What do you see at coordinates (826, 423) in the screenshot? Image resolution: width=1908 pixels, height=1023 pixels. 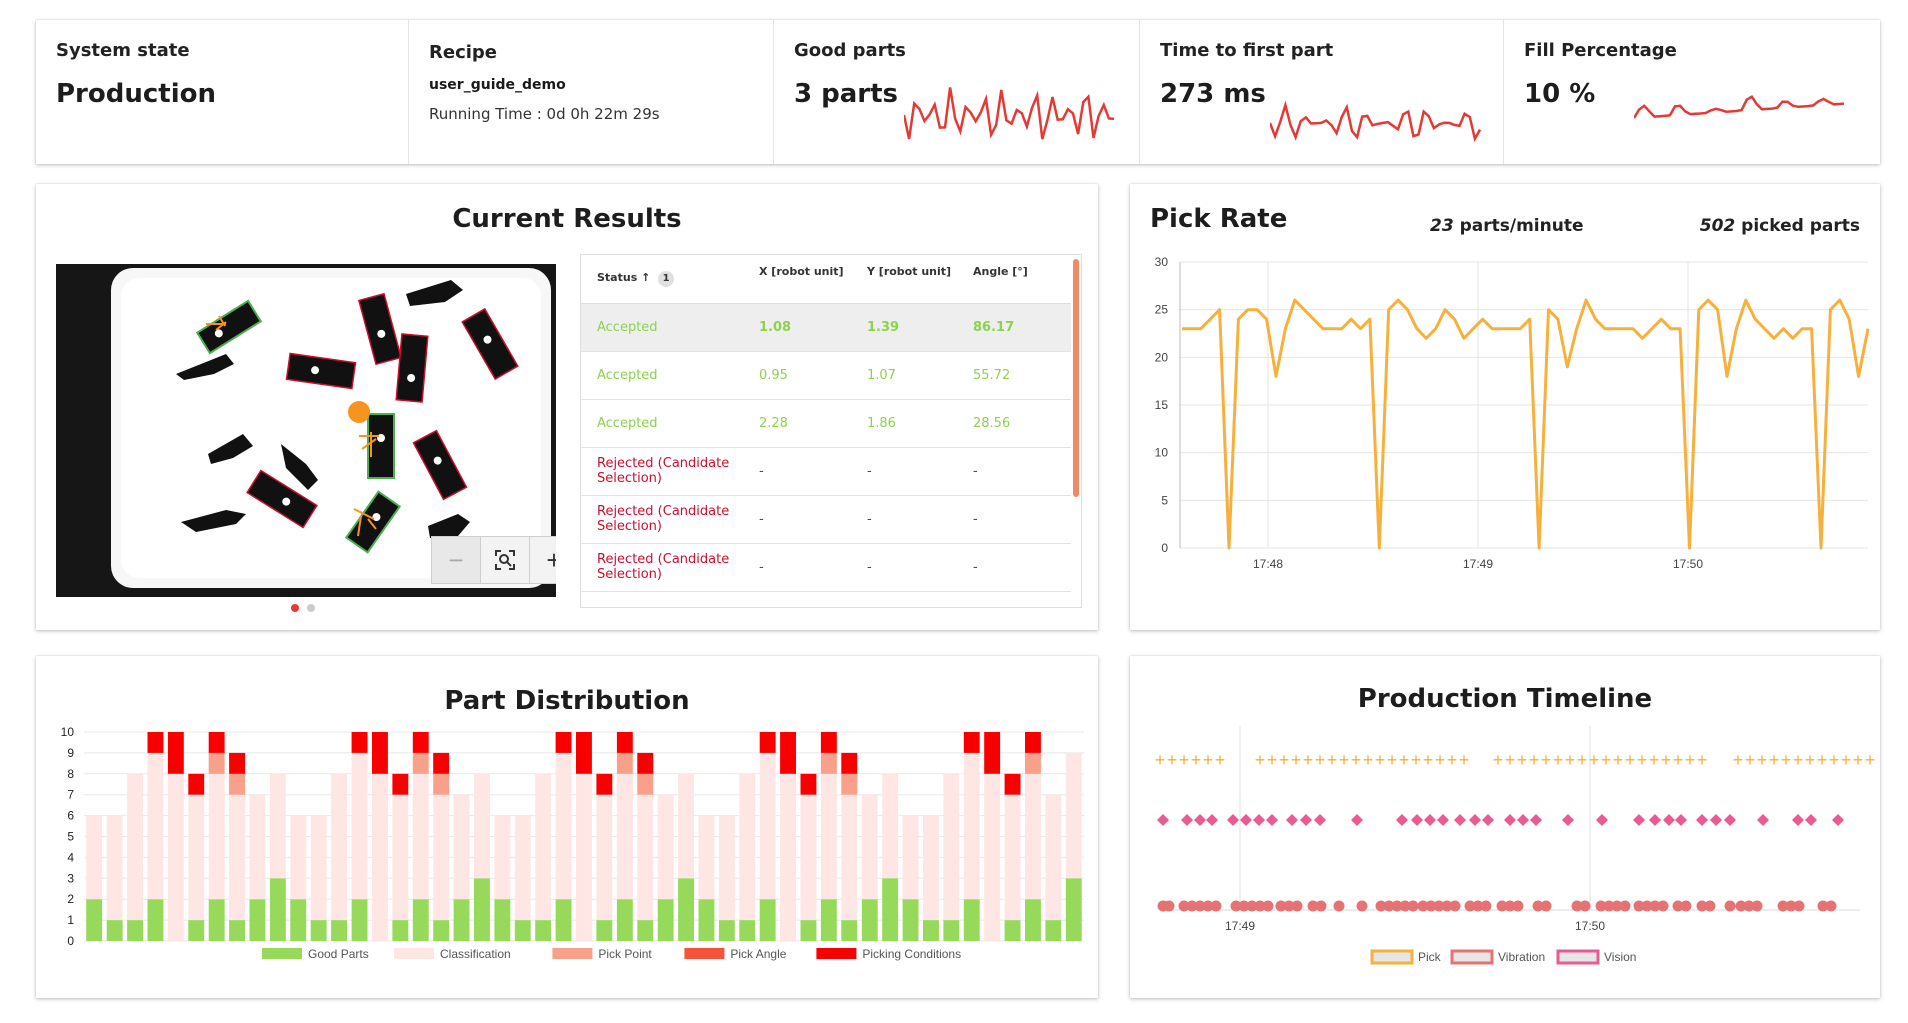 I see `table-row: Accepted 2.28 1.86 28.56` at bounding box center [826, 423].